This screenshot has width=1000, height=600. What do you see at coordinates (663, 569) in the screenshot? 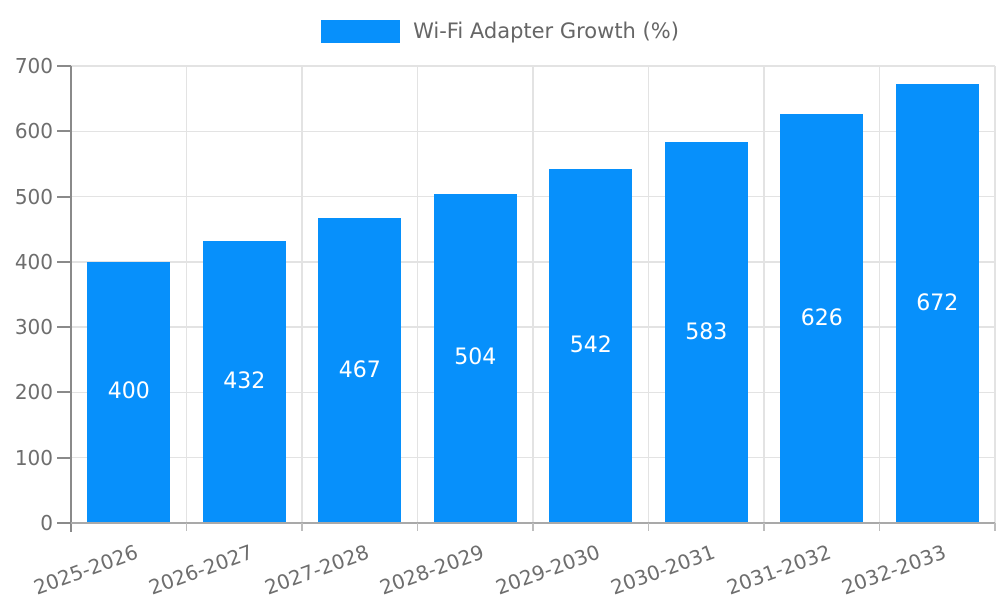
I see `x-axis-label: 2030-2031` at bounding box center [663, 569].